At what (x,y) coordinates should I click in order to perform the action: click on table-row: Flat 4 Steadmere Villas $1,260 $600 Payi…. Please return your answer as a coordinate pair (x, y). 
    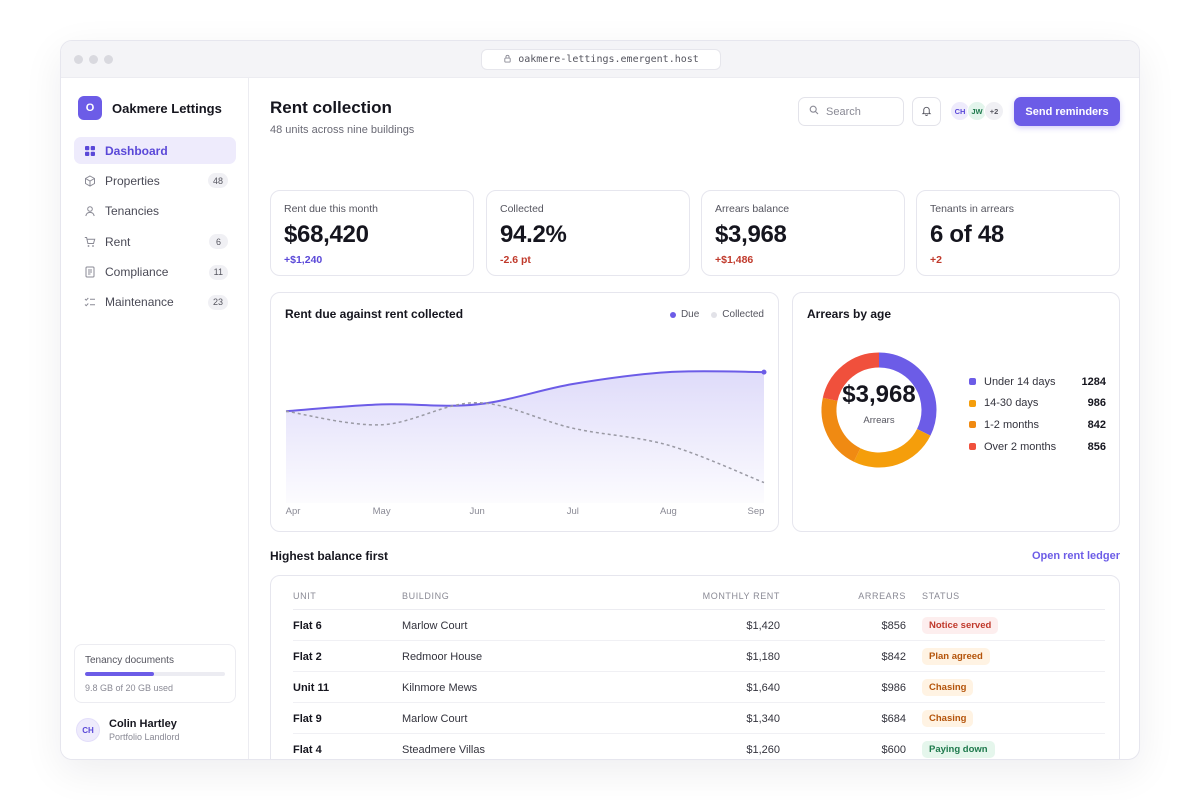
    Looking at the image, I should click on (699, 746).